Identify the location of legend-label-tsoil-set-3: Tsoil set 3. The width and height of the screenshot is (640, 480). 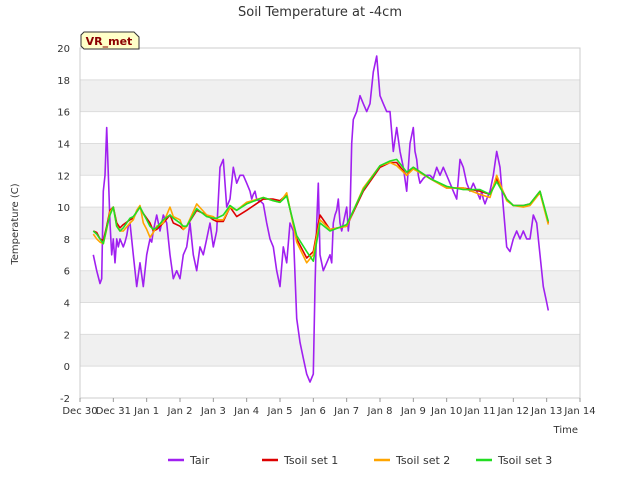
(524, 460).